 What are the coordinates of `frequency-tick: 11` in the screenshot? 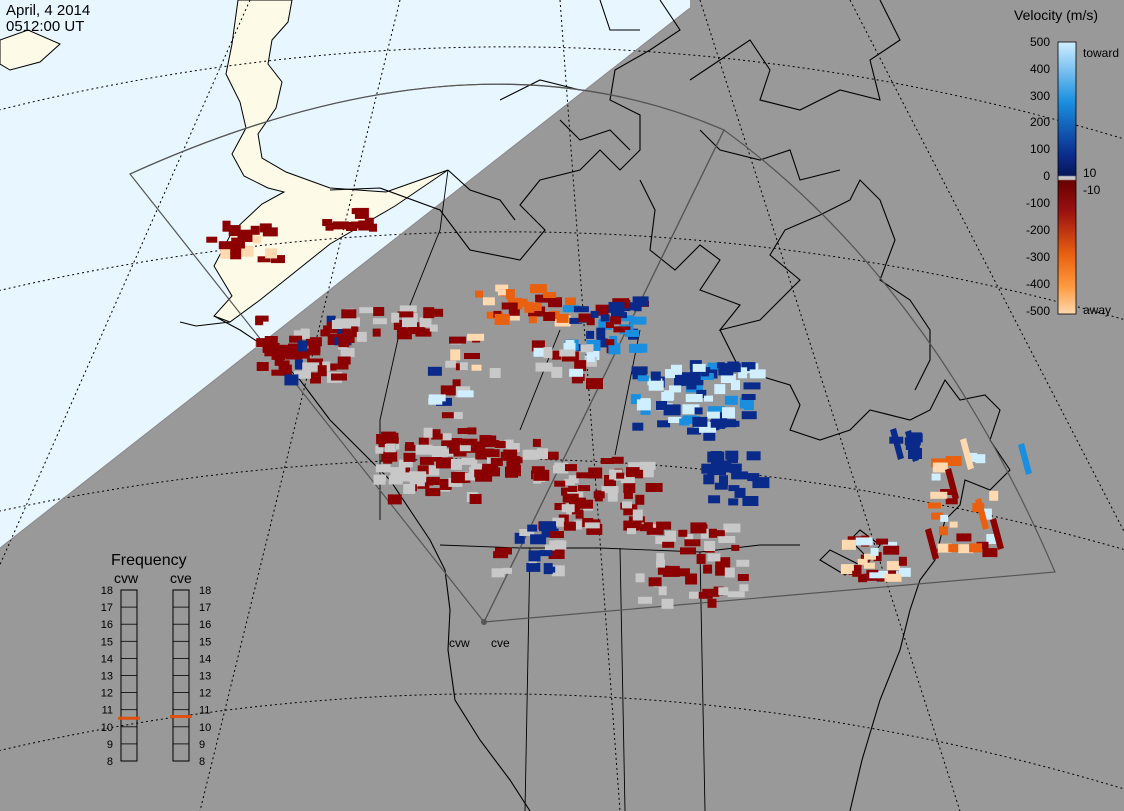 It's located at (107, 711).